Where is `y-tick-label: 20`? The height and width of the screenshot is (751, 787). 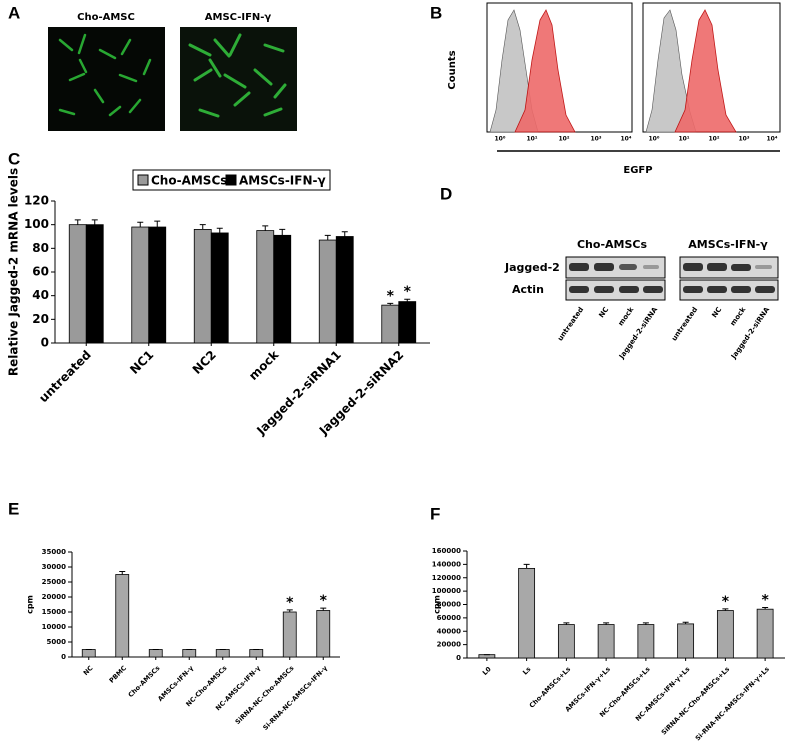
y-tick-label: 20 is located at coordinates (40, 319).